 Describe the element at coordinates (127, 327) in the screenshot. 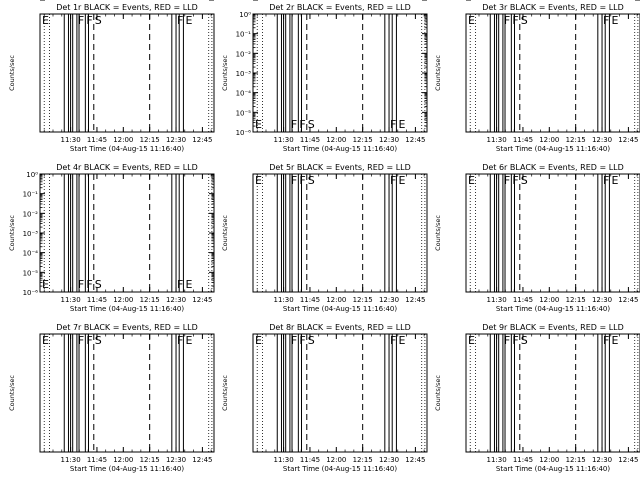

I see `panel-title: Det 7r BLACK = Events, RED = LLD` at that location.